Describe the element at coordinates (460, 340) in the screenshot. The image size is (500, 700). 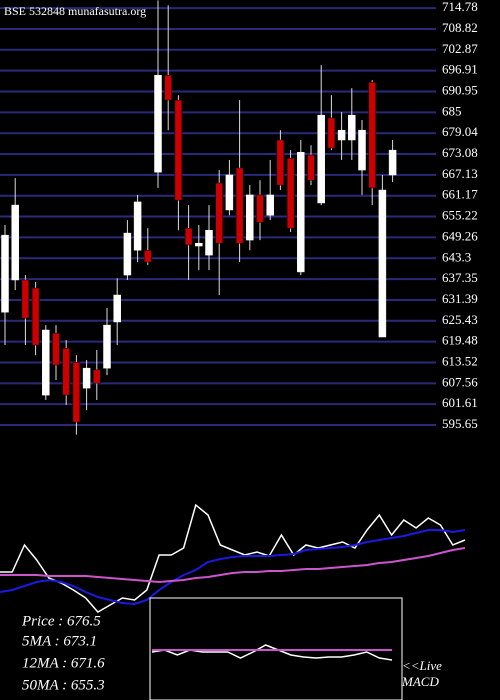
I see `y-tick-label: 619.48` at that location.